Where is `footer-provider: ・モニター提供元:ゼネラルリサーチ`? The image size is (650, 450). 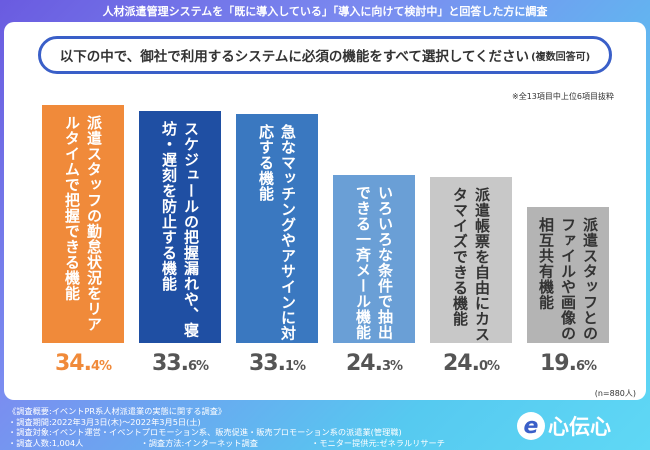 footer-provider: ・モニター提供元:ゼネラルリサーチ is located at coordinates (378, 442).